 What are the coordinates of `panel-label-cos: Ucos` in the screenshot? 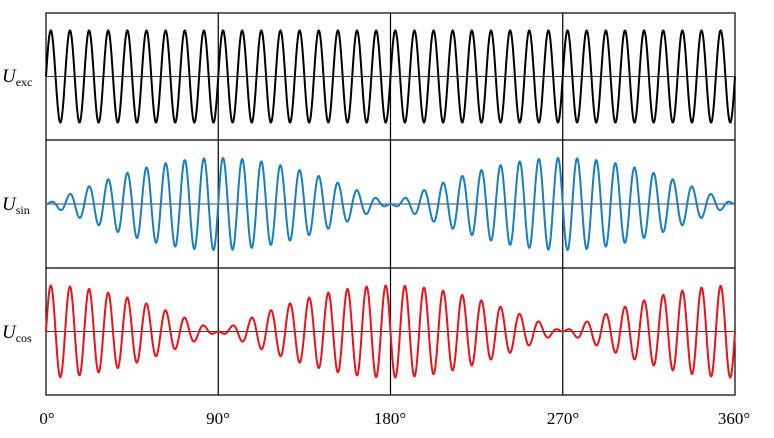 It's located at (17, 333).